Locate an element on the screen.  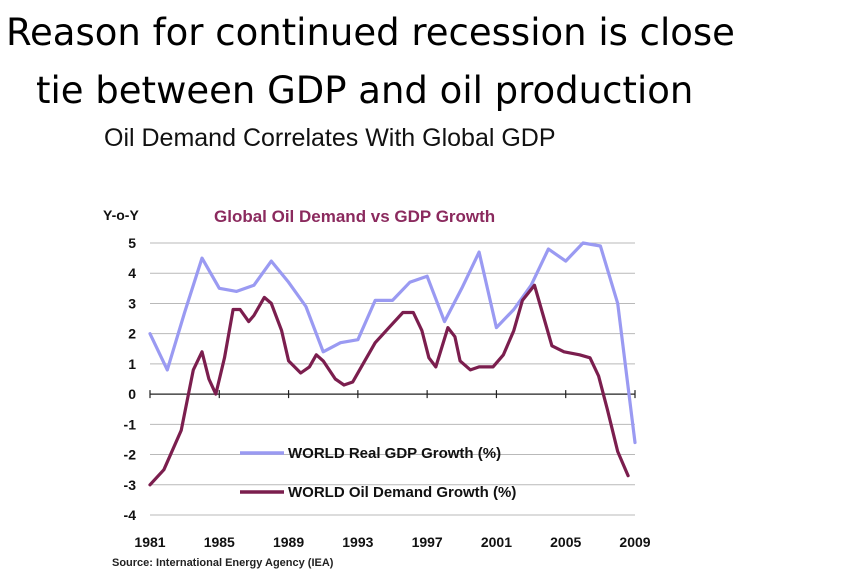
axes is located at coordinates (392, 394).